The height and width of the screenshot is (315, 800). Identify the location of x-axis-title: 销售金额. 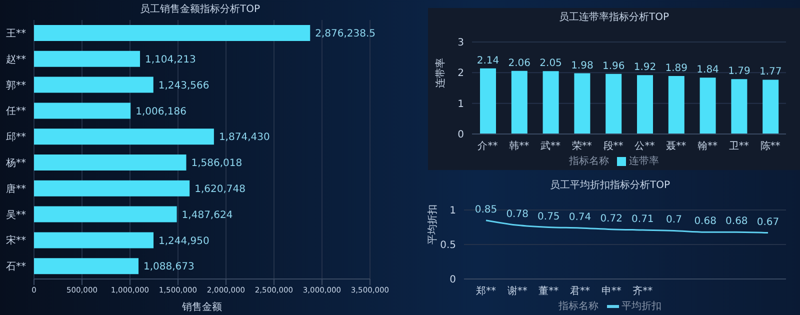
(201, 307).